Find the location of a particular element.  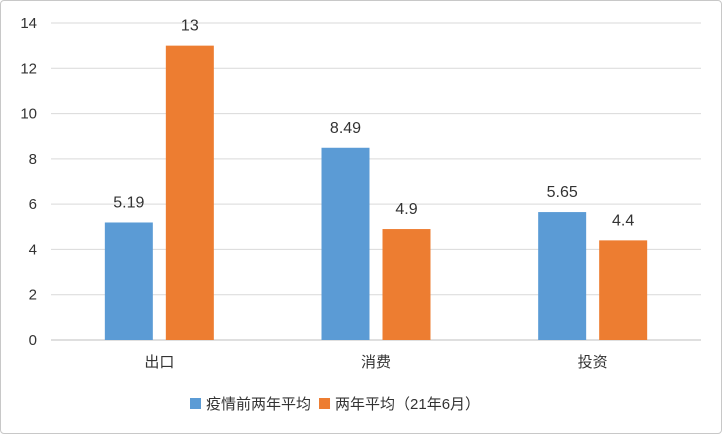

data-label: 5.65 is located at coordinates (562, 192).